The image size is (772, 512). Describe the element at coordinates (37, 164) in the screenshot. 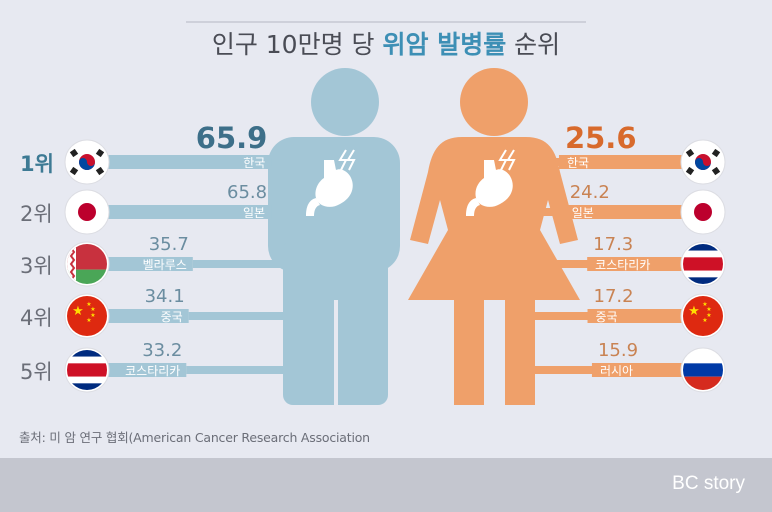

I see `rank-label-1: 1위` at that location.